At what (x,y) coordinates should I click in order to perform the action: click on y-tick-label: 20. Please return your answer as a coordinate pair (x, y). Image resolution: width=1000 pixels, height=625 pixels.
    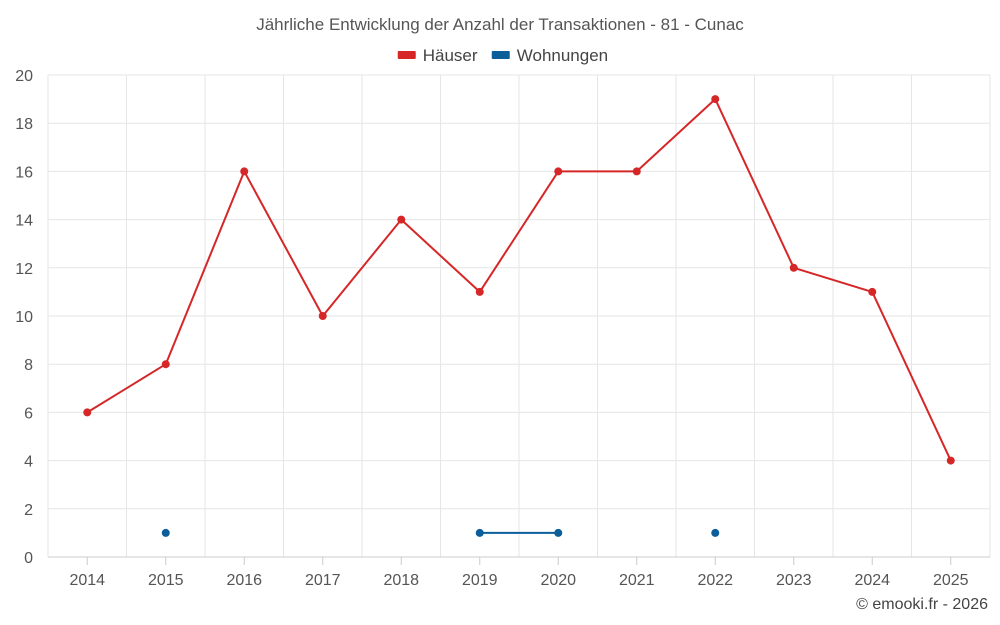
    Looking at the image, I should click on (24, 76).